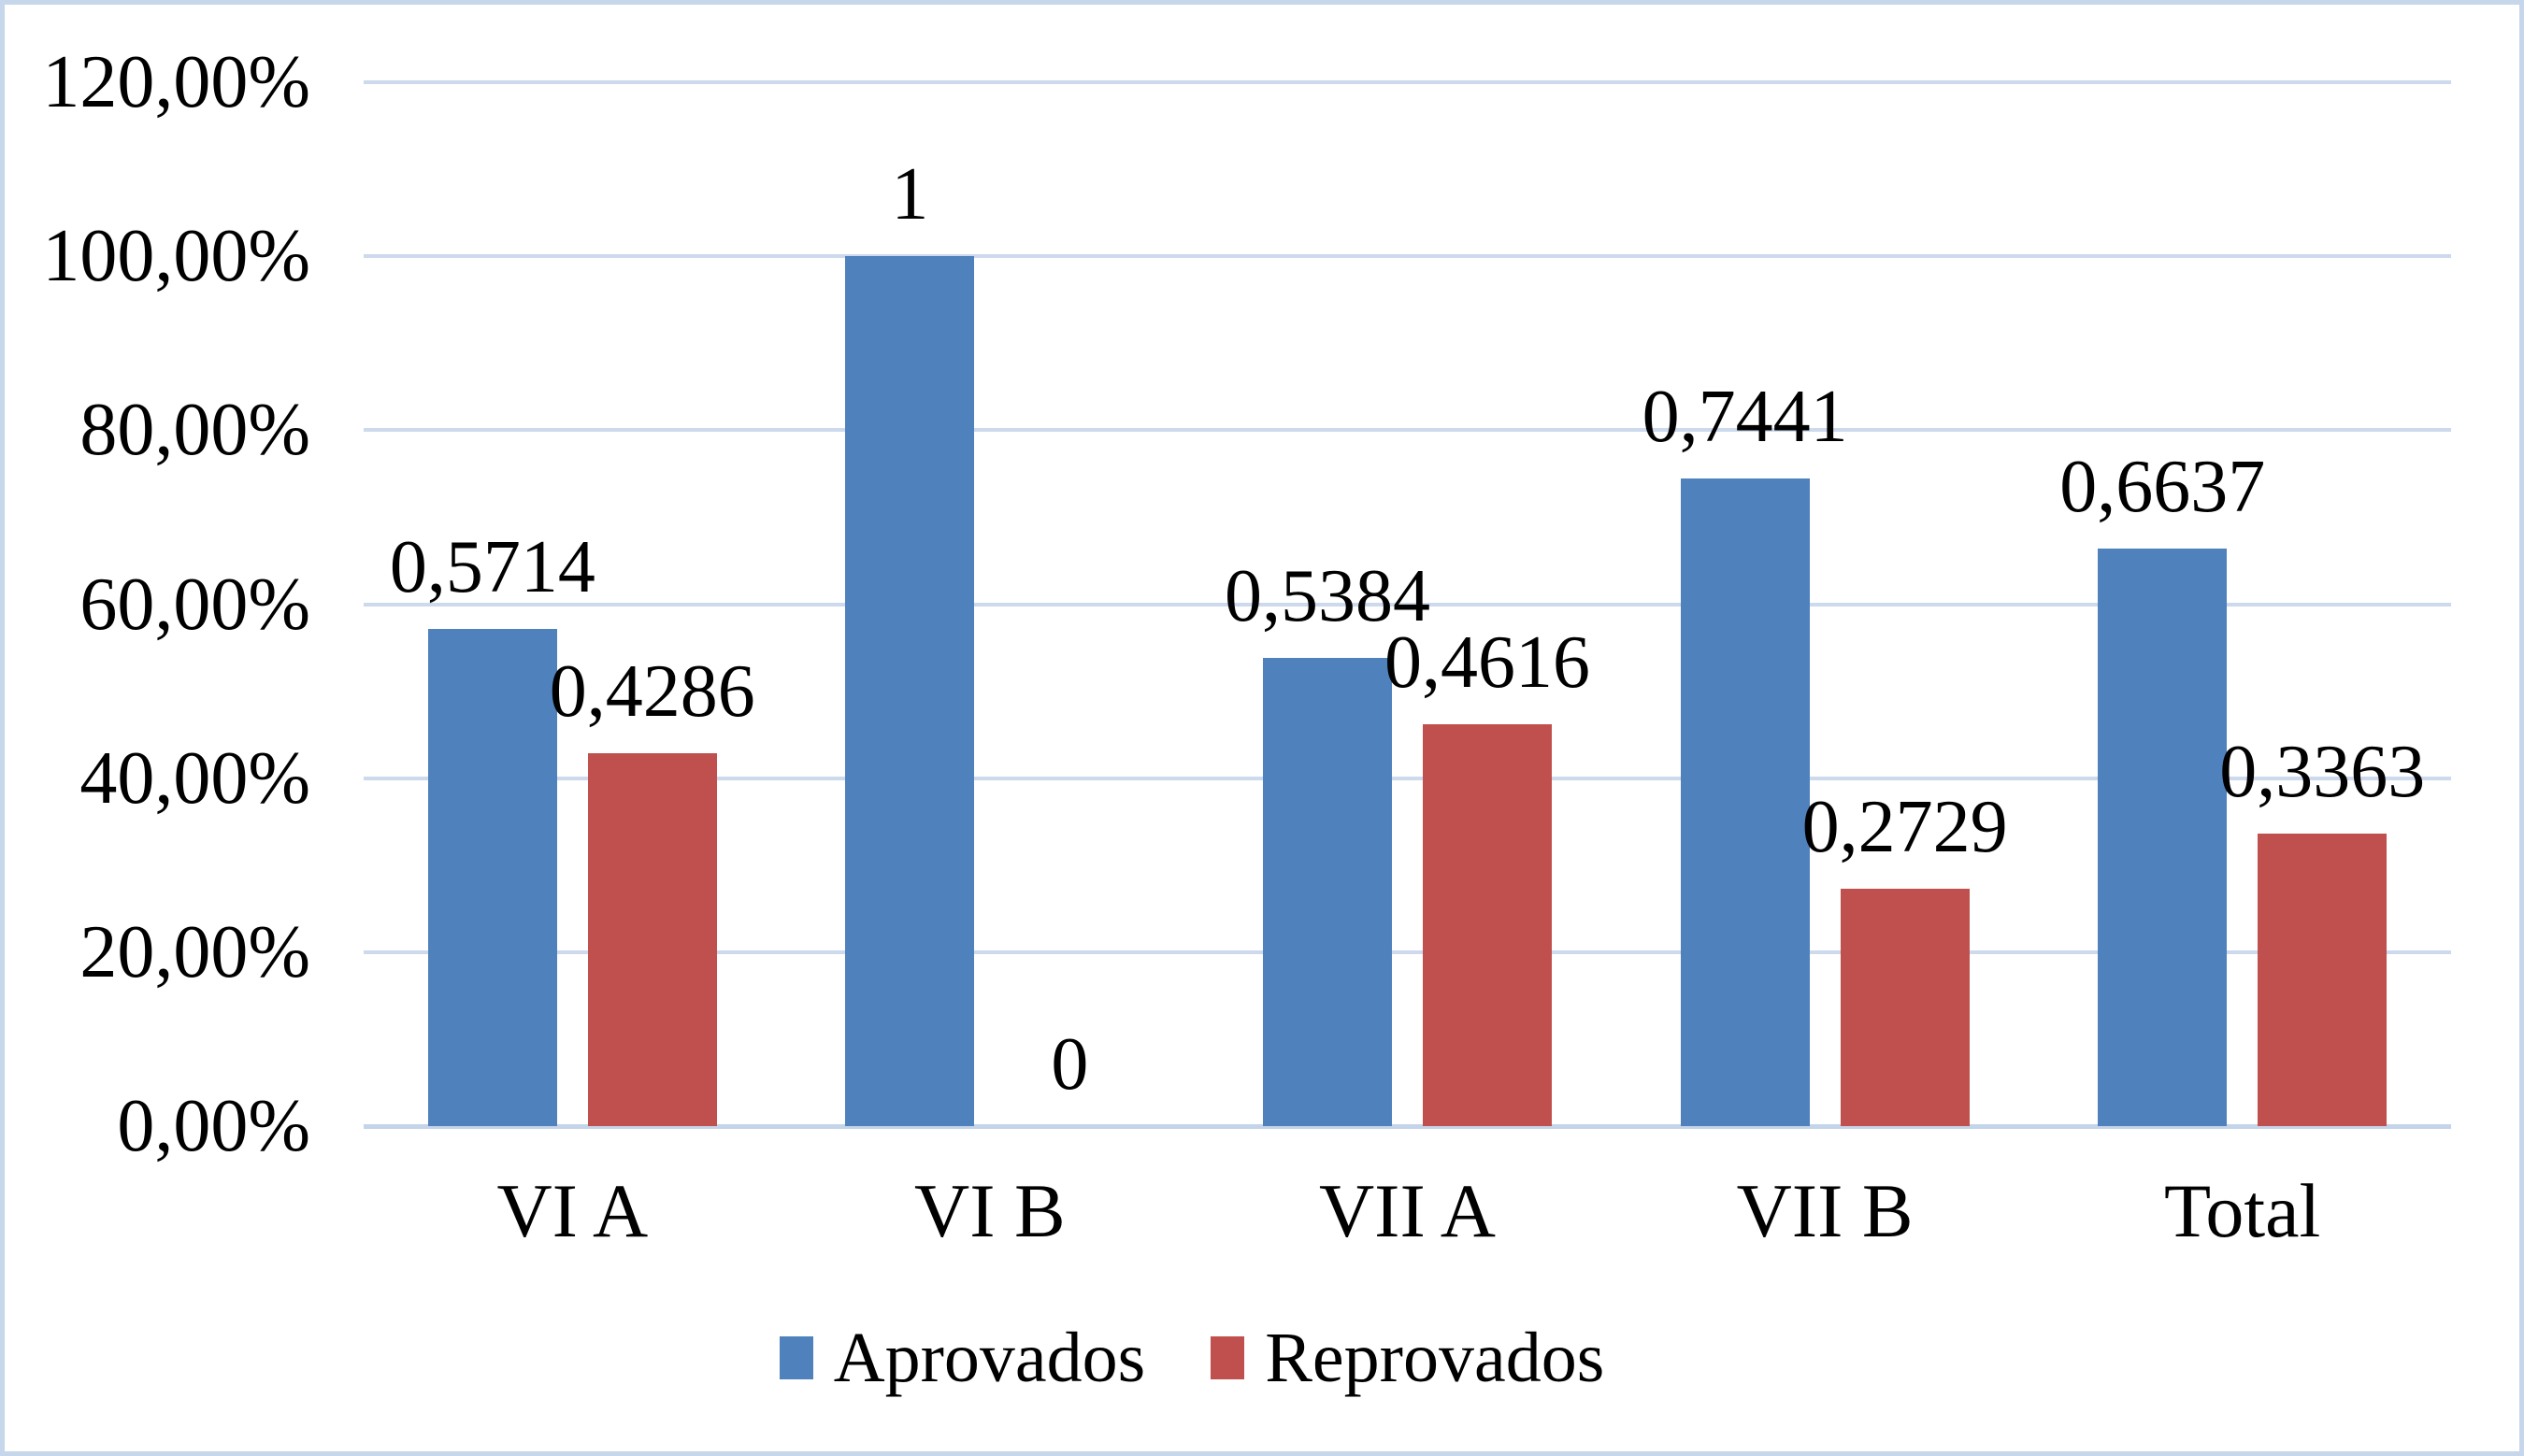 The width and height of the screenshot is (2524, 1456). Describe the element at coordinates (492, 877) in the screenshot. I see `bar-aprovados-vi-a` at that location.